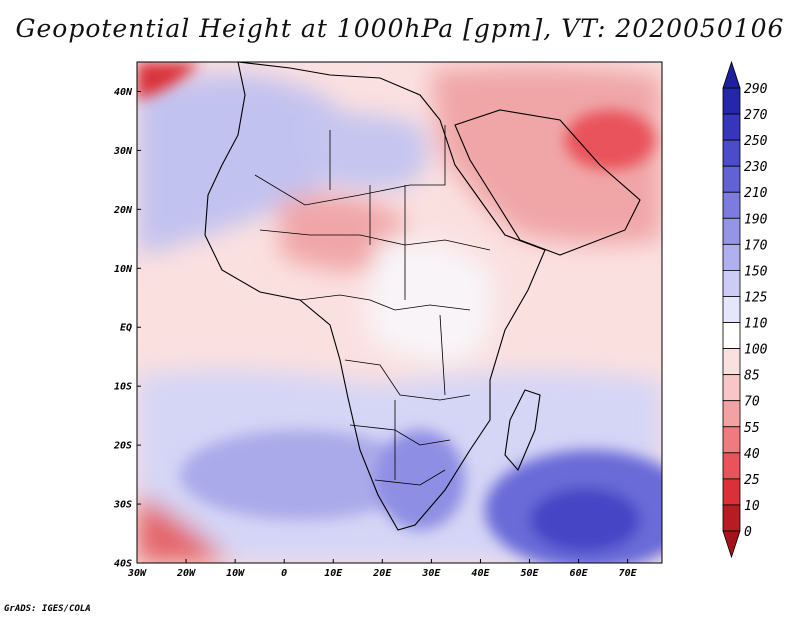 This screenshot has height=618, width=800. Describe the element at coordinates (756, 167) in the screenshot. I see `colorbar-label: 230` at that location.